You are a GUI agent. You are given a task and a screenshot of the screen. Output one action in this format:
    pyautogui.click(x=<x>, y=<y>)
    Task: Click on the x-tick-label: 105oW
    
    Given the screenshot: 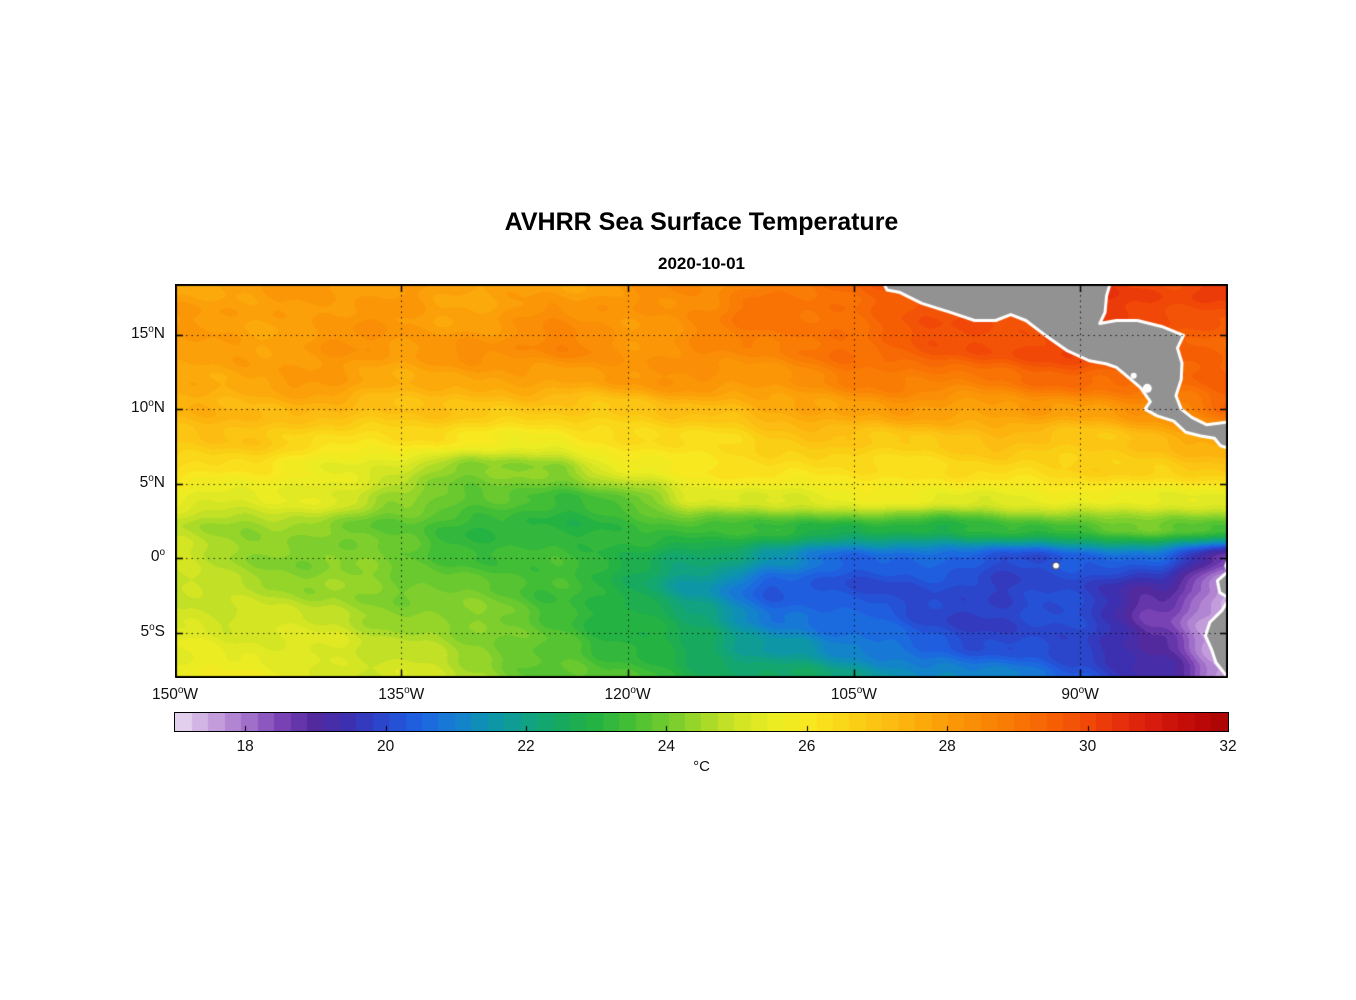 What is the action you would take?
    pyautogui.click(x=853, y=693)
    